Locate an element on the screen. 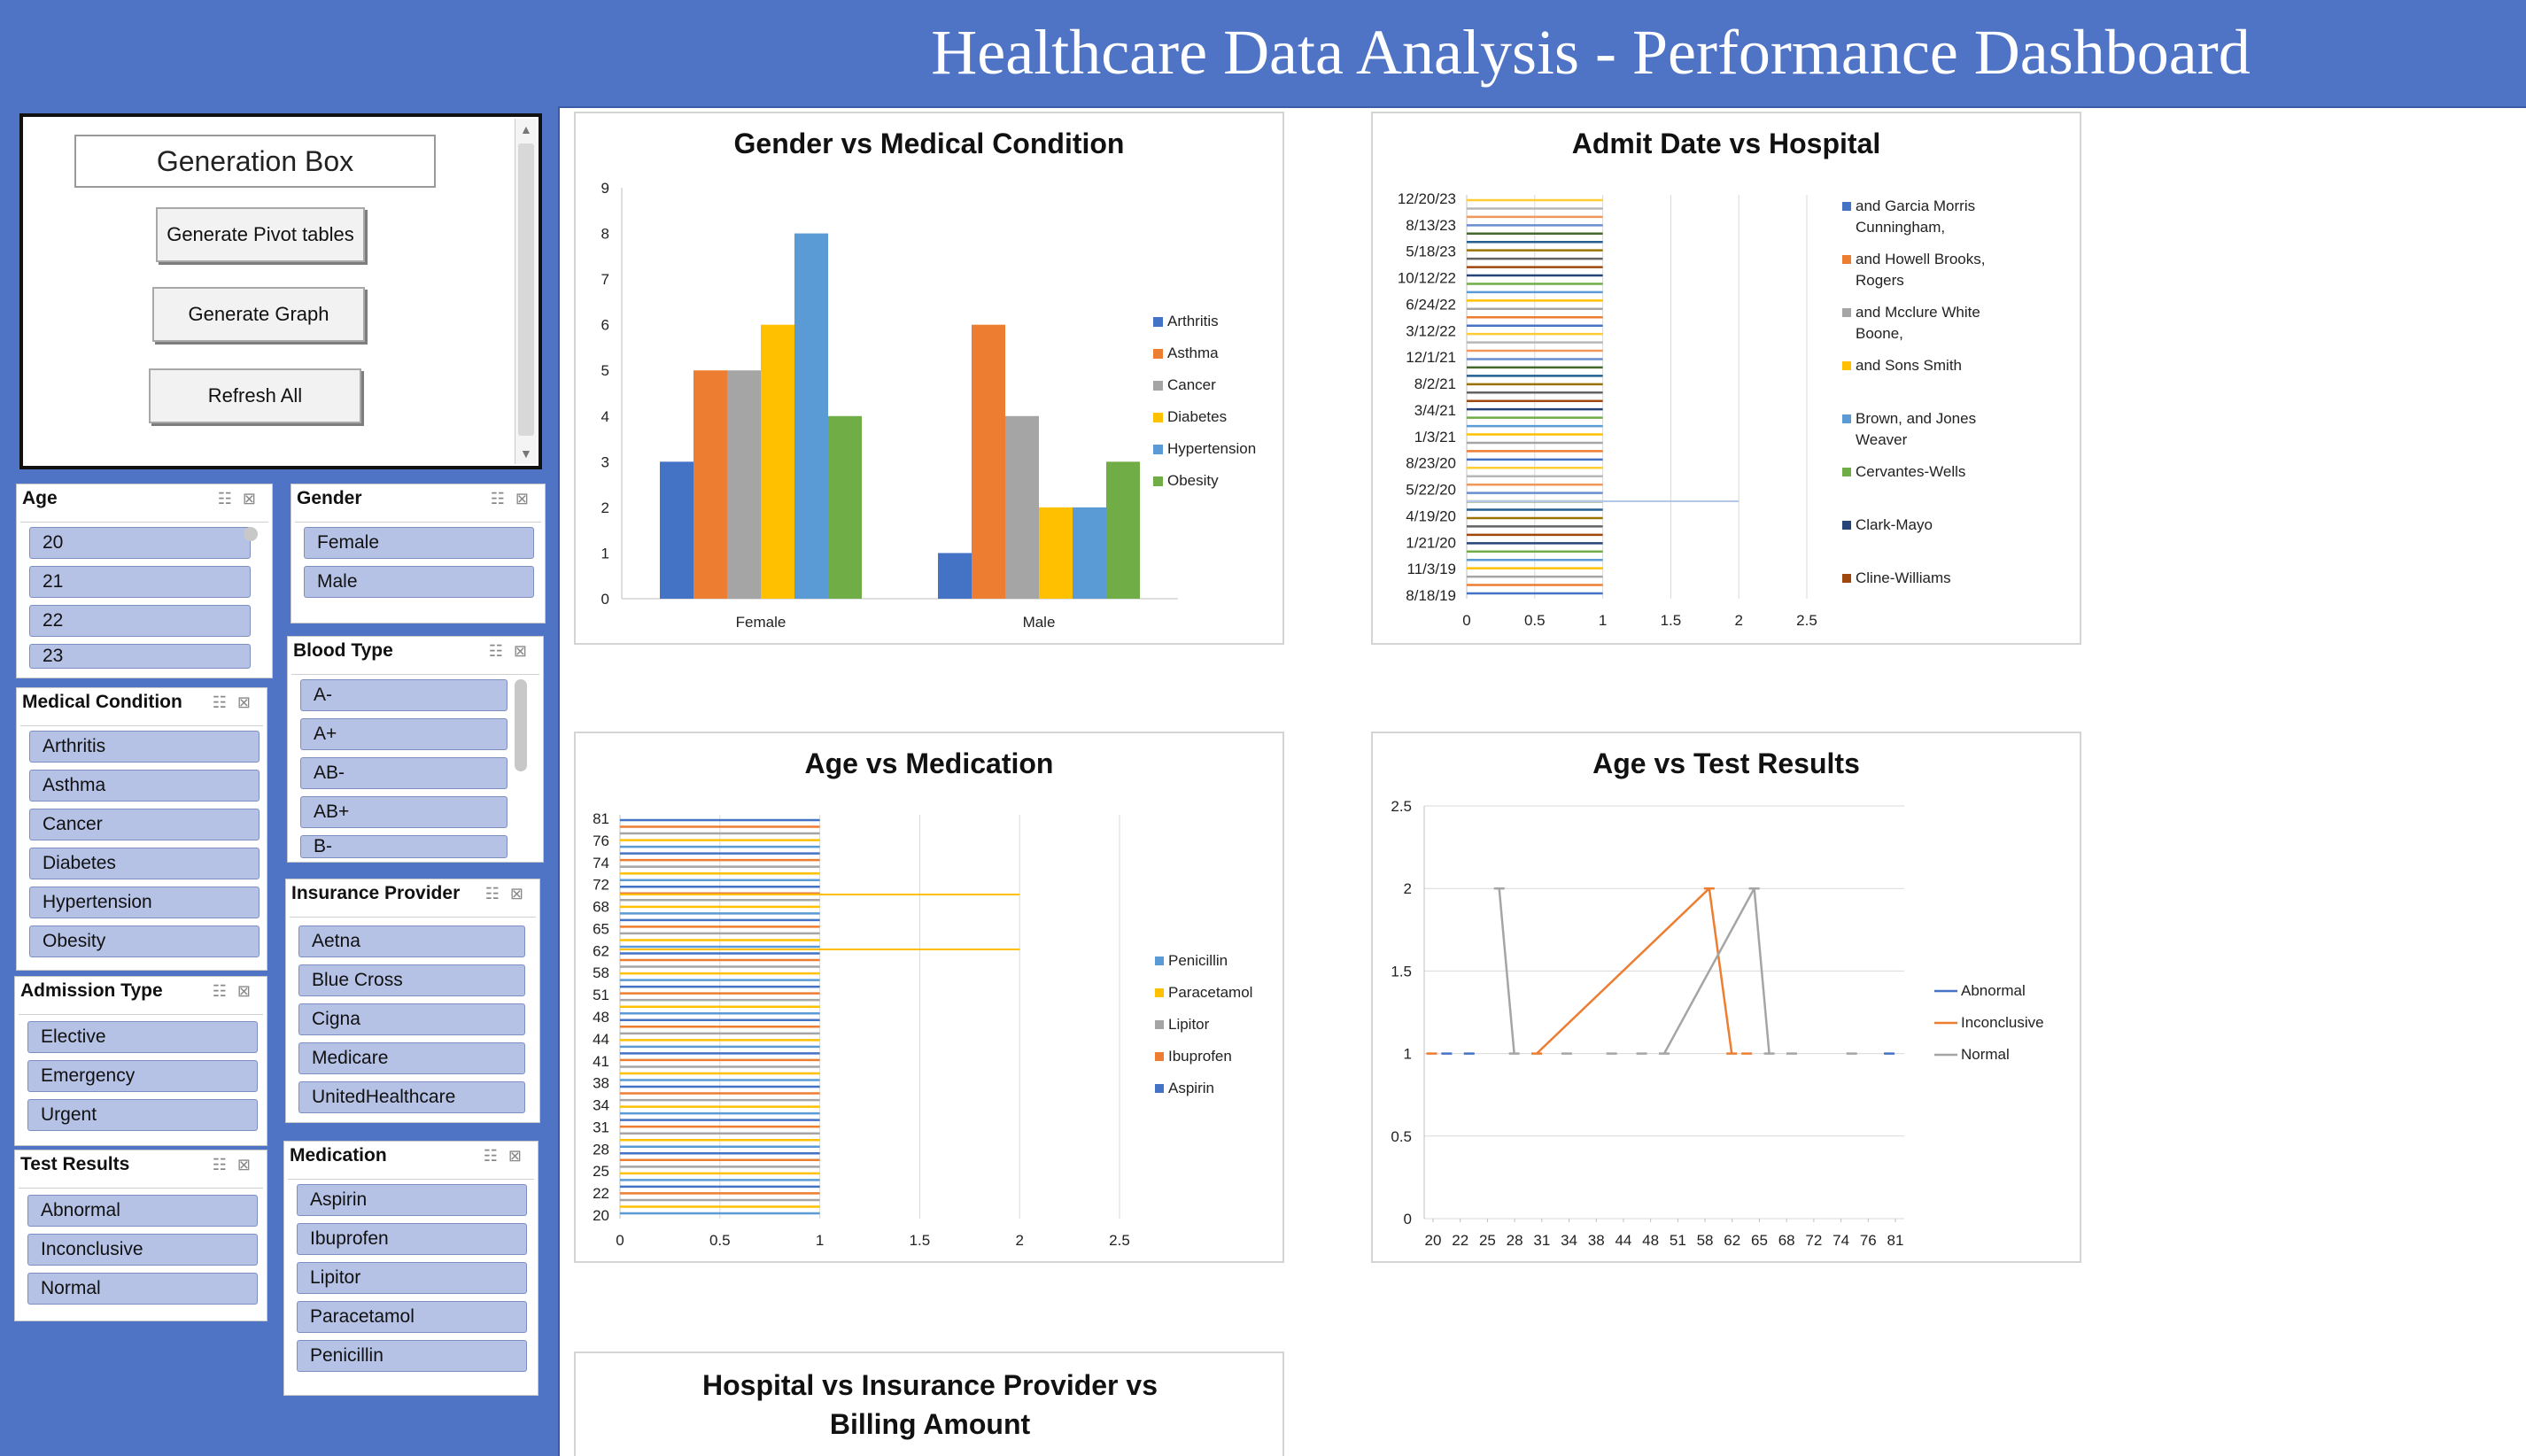 This screenshot has width=2526, height=1456. legend-label: Cervantes-Wells is located at coordinates (1910, 472).